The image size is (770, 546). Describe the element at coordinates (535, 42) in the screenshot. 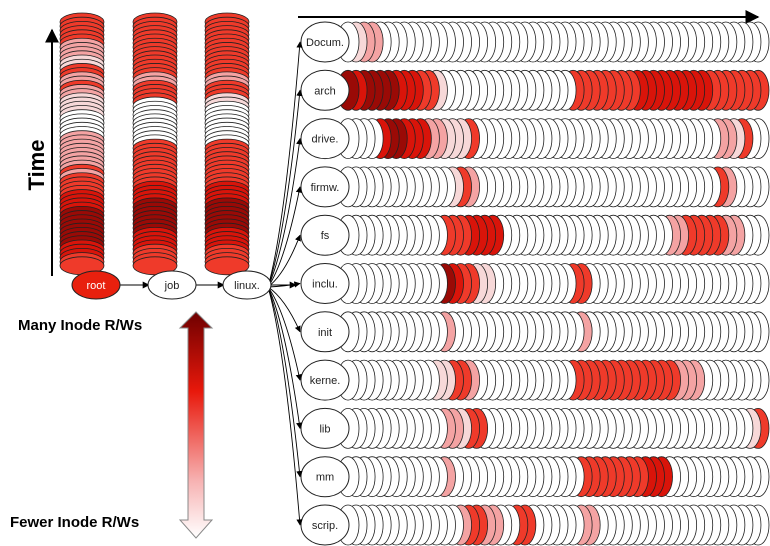

I see `dir-row-0: Docum.` at that location.